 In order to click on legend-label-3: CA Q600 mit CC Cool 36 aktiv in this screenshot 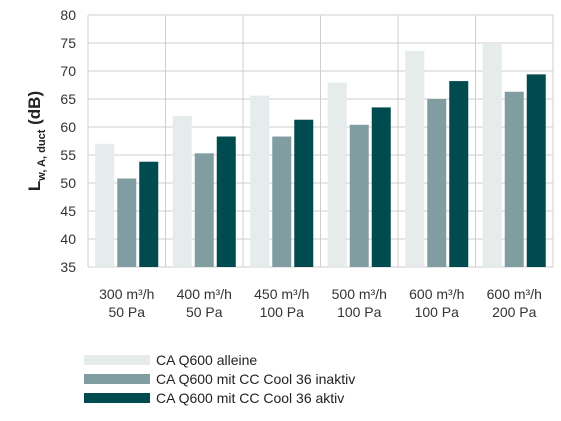, I will do `click(250, 398)`.